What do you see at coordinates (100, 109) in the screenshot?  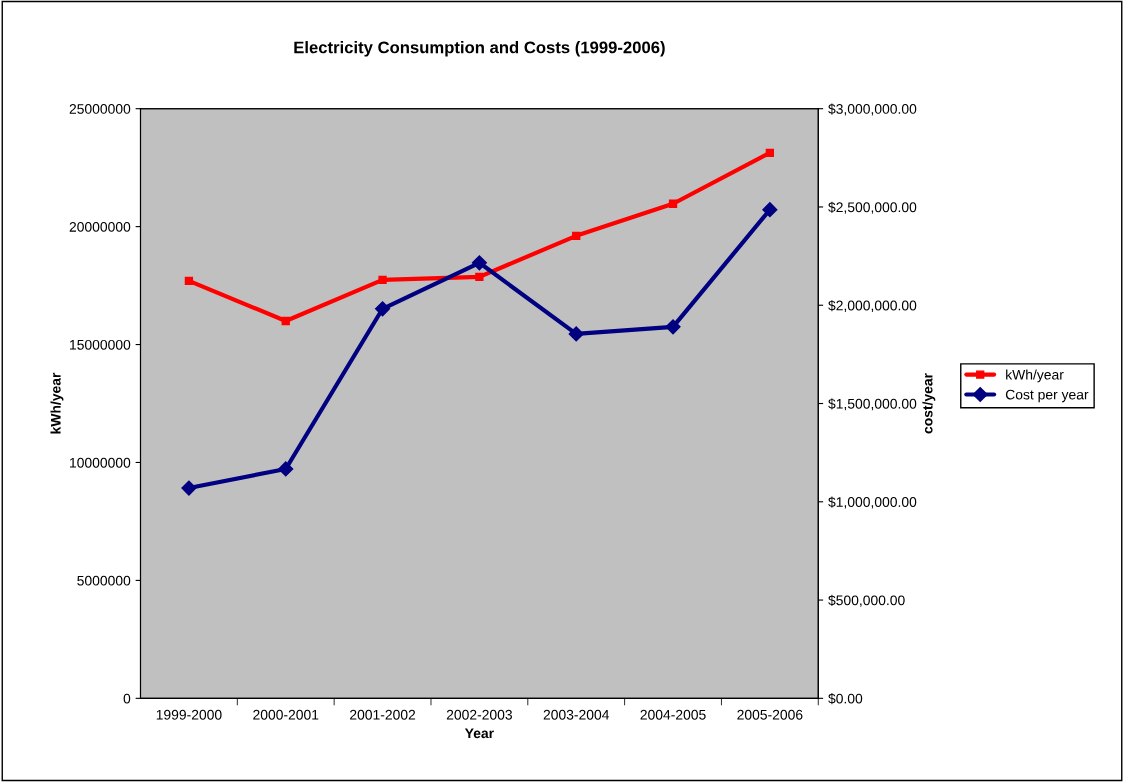 I see `y-tick-label: 25000000` at bounding box center [100, 109].